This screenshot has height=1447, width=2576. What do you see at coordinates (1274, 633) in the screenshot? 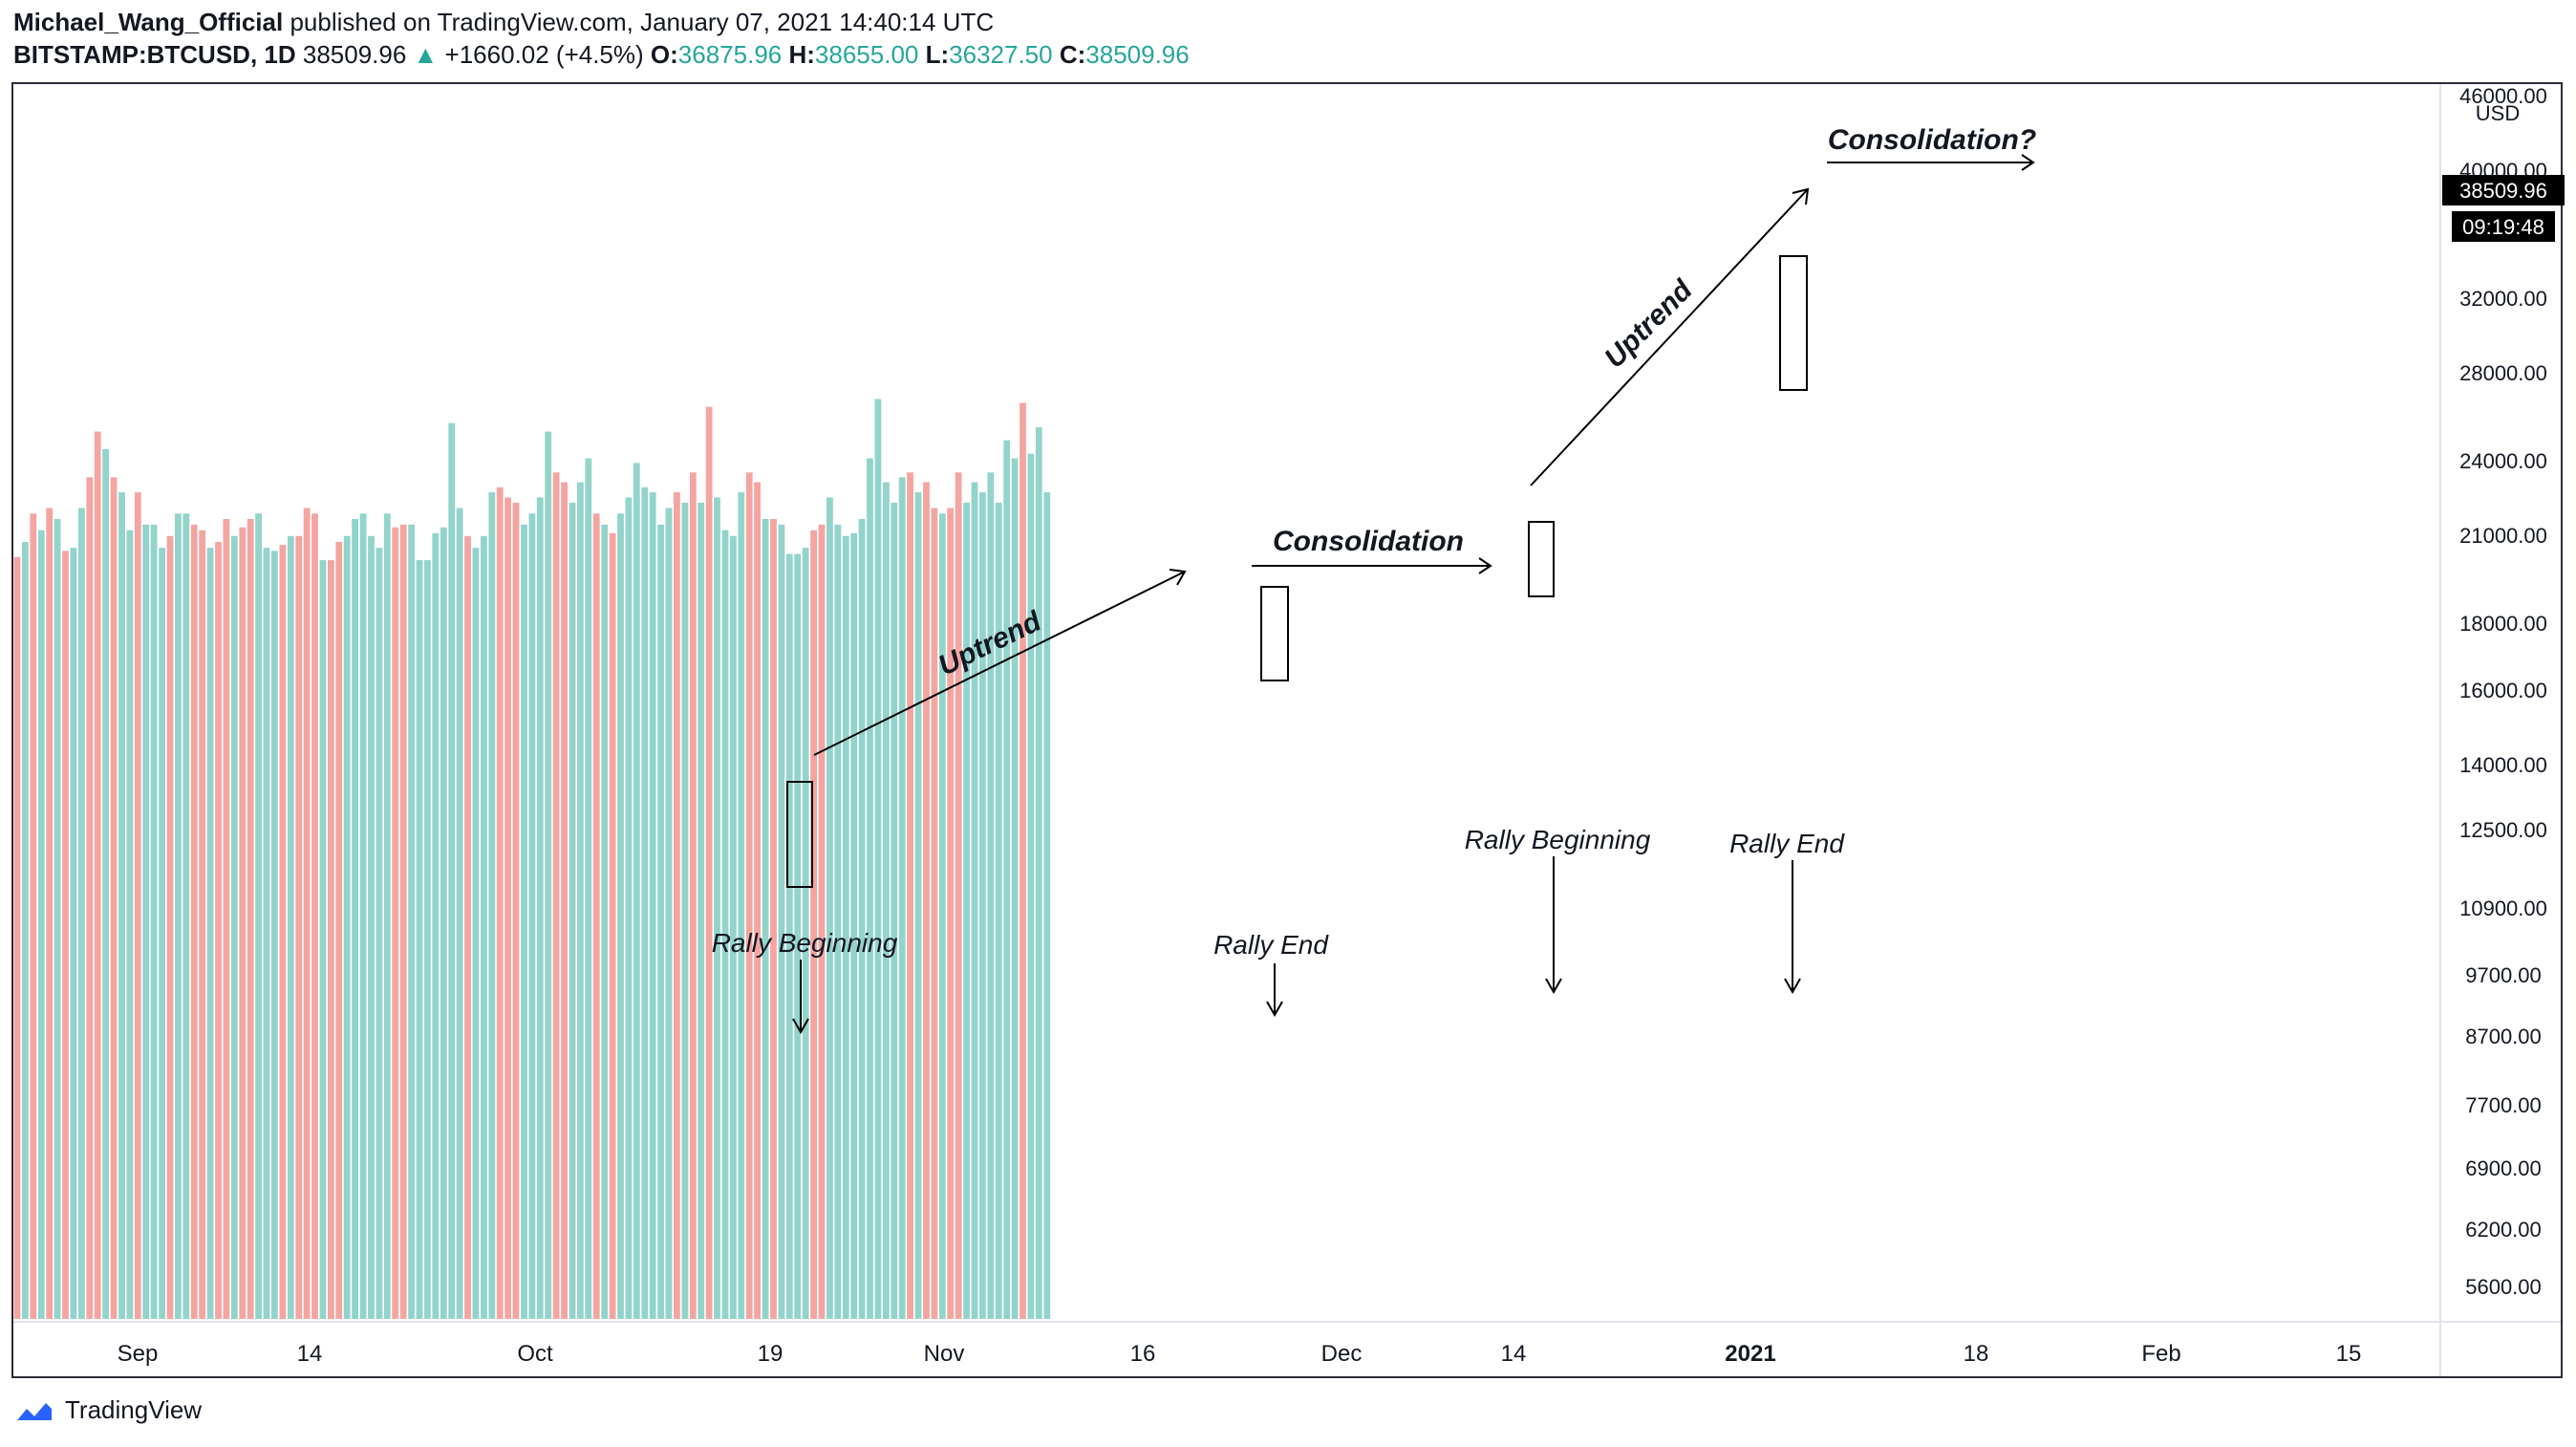
I see `rally-box-nov` at bounding box center [1274, 633].